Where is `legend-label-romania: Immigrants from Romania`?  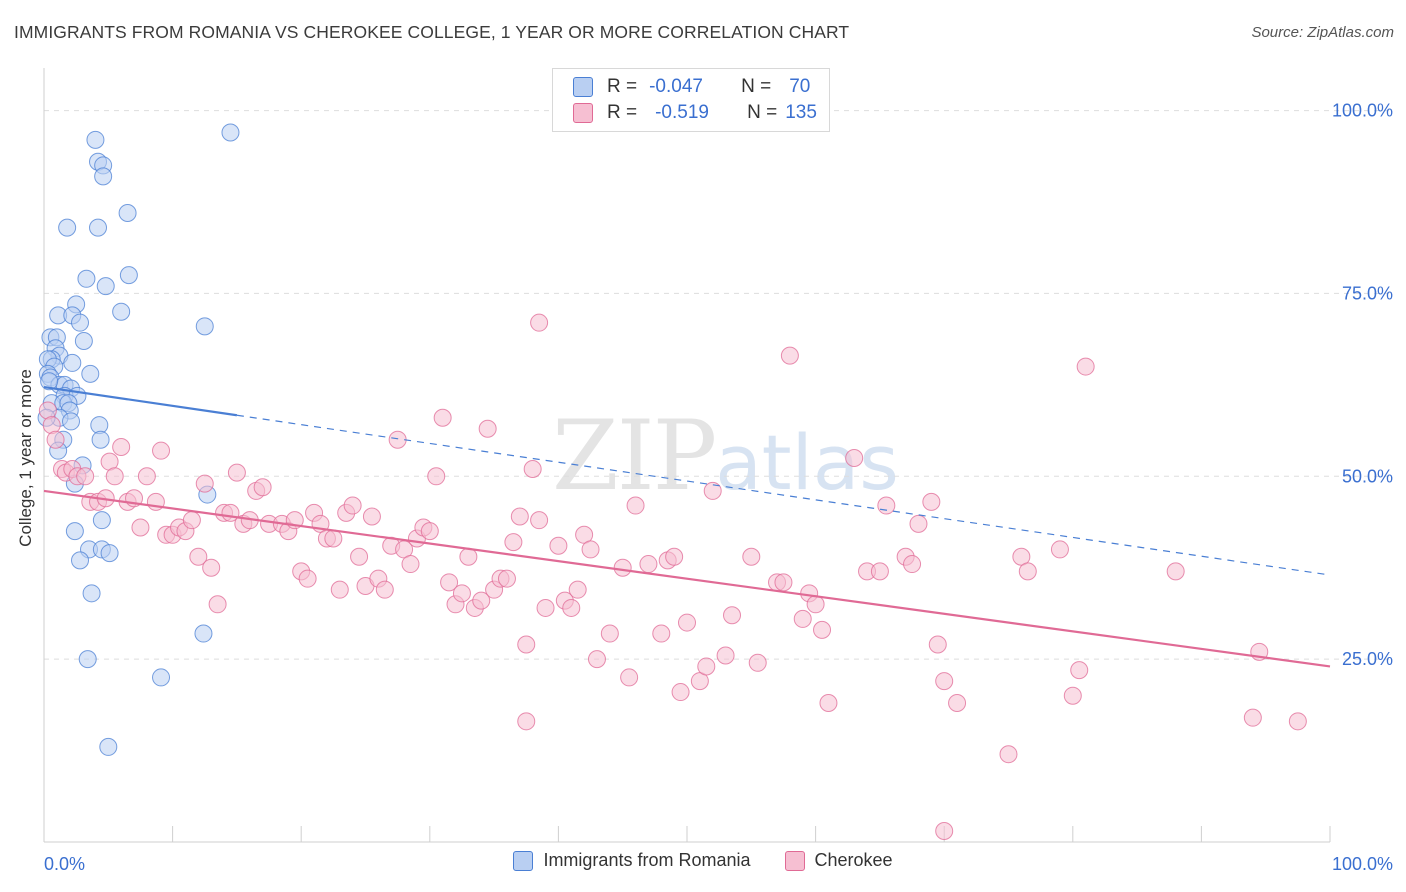
legend-label-romania: Immigrants from Romania is located at coordinates (647, 860).